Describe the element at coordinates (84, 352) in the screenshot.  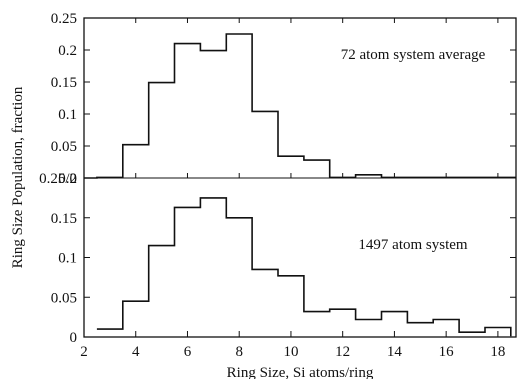
I see `x-tick-label: 2` at that location.